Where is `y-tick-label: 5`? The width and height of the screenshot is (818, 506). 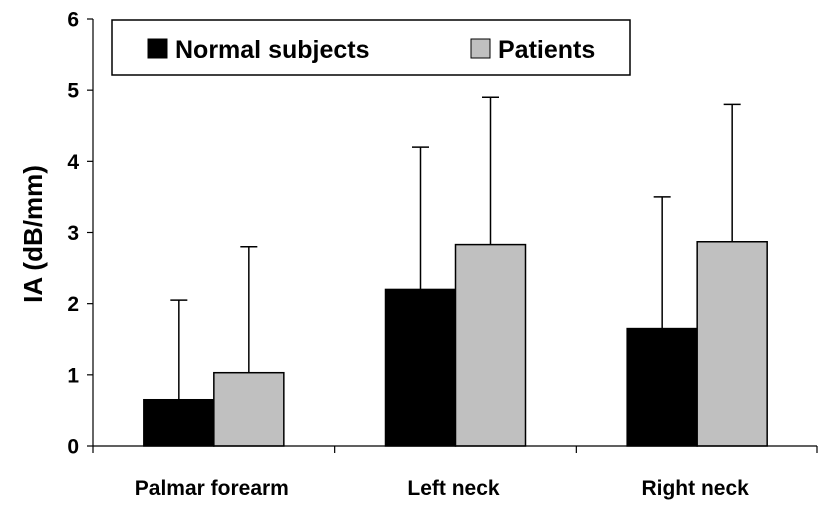 y-tick-label: 5 is located at coordinates (73, 91).